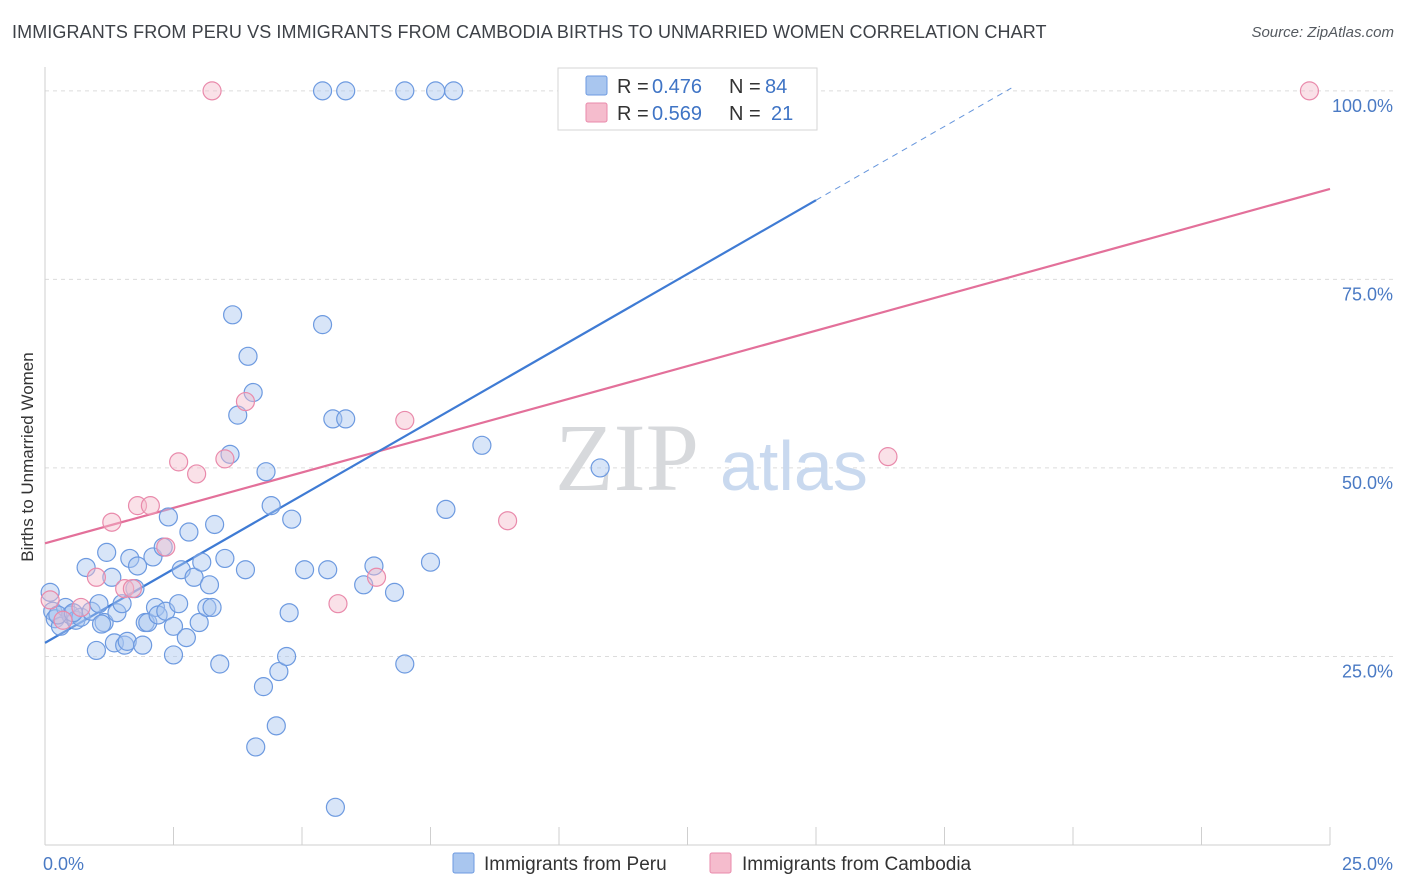 The height and width of the screenshot is (892, 1406). I want to click on legend-swatch-cambodia, so click(596, 112).